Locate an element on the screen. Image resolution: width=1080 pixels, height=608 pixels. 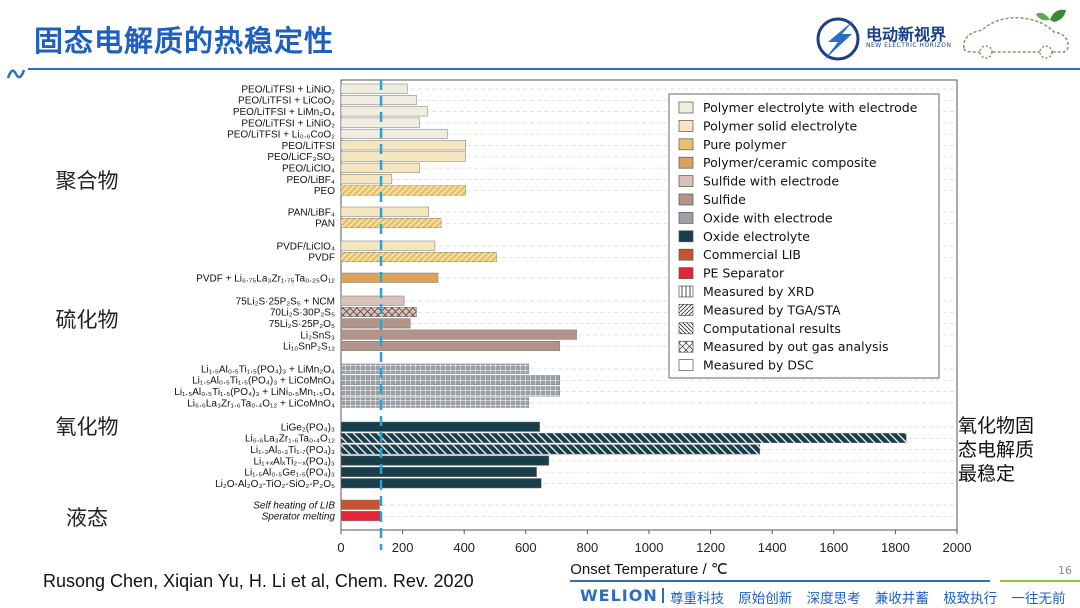
bar-label: Li₁.₅Al₀.₅Ti₁.₅(PO₄)₃ + LiMn₂O₄ is located at coordinates (268, 369).